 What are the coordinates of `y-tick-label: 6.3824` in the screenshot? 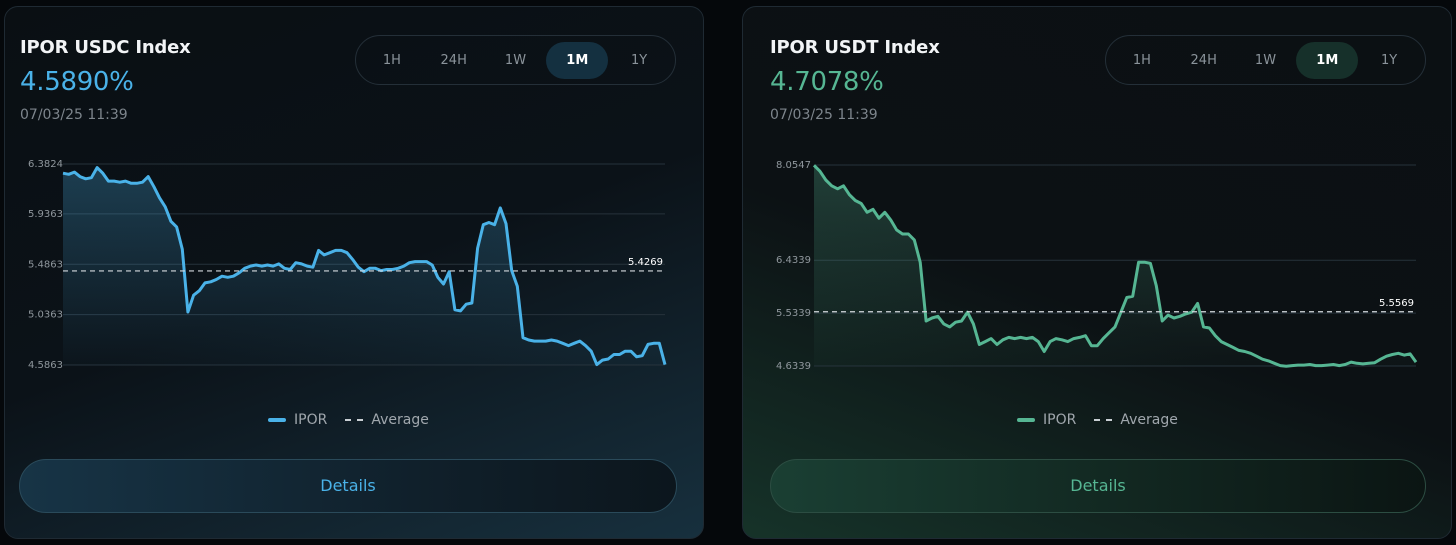 It's located at (45, 164).